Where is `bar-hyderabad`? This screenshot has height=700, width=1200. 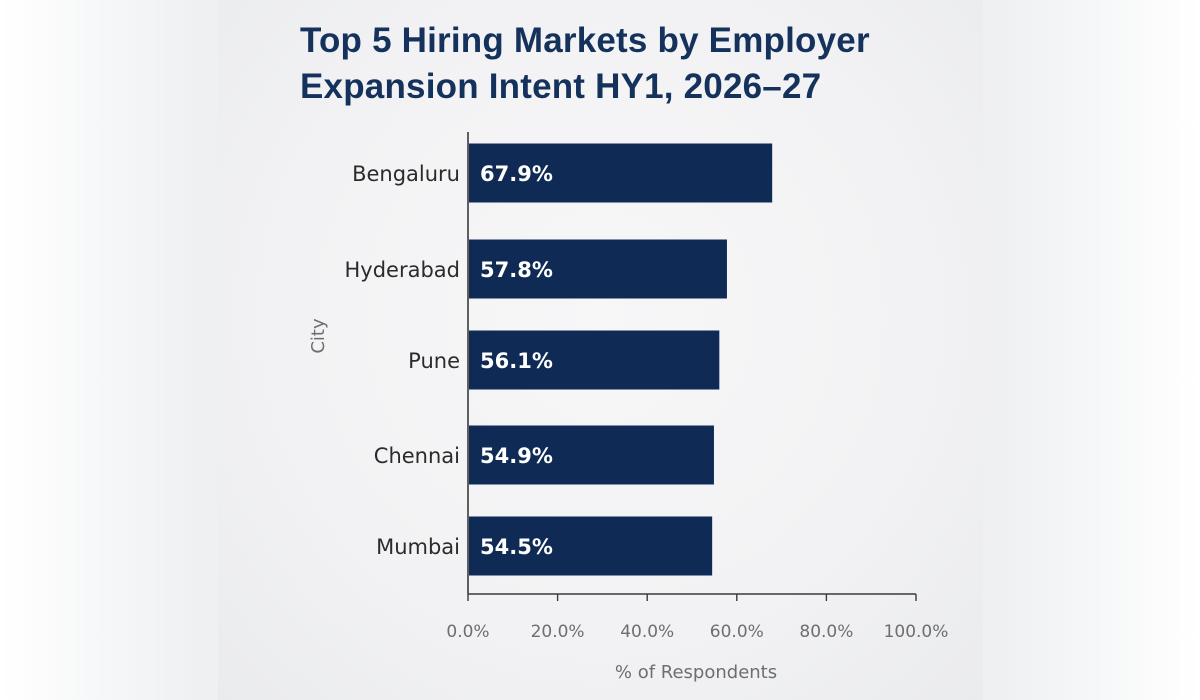
bar-hyderabad is located at coordinates (598, 269).